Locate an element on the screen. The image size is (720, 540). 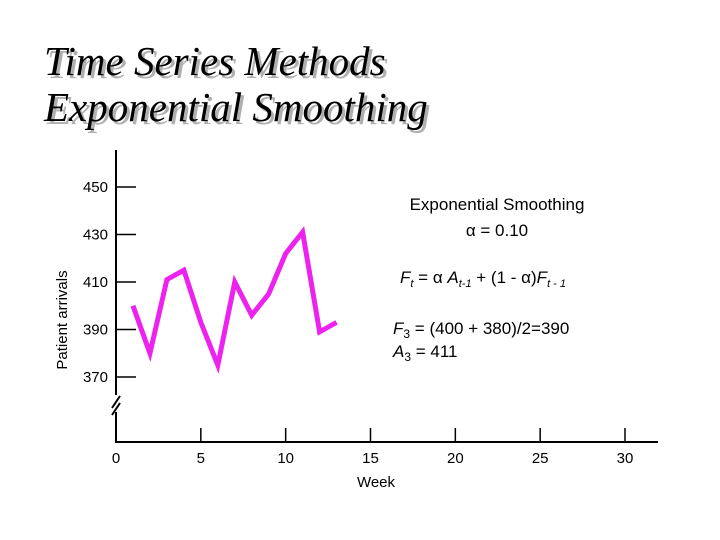
formula-alpha-2: α is located at coordinates (526, 277).